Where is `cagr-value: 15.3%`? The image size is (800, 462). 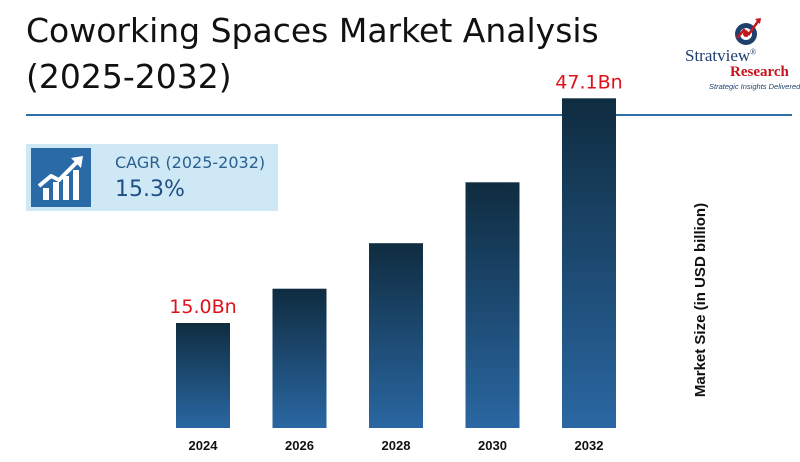 cagr-value: 15.3% is located at coordinates (150, 189).